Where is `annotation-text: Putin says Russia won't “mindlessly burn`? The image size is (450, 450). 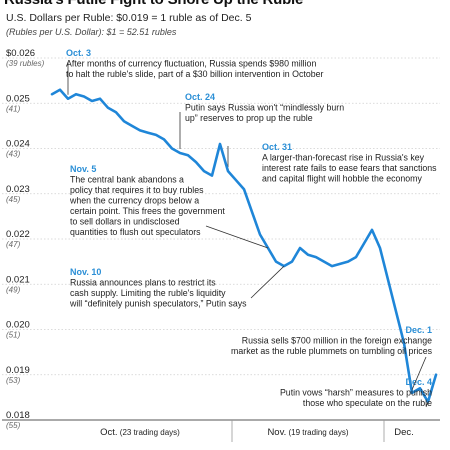
annotation-text: Putin says Russia won't “mindlessly burn is located at coordinates (264, 108).